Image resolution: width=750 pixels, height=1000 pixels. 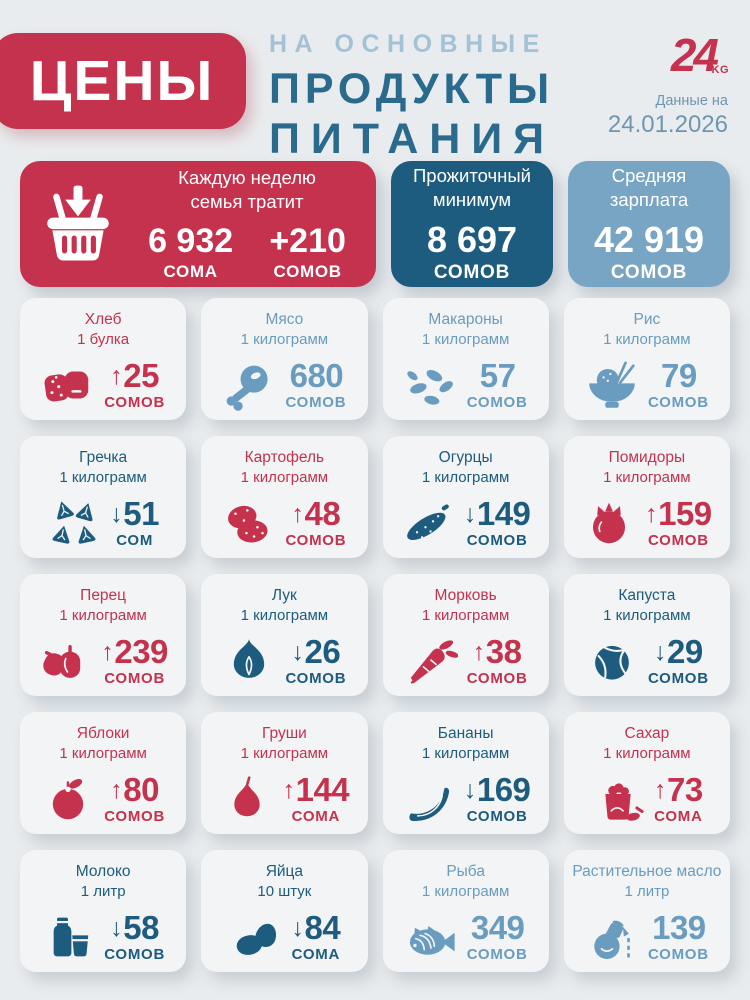 I want to click on product-name: Мясо, so click(x=284, y=319).